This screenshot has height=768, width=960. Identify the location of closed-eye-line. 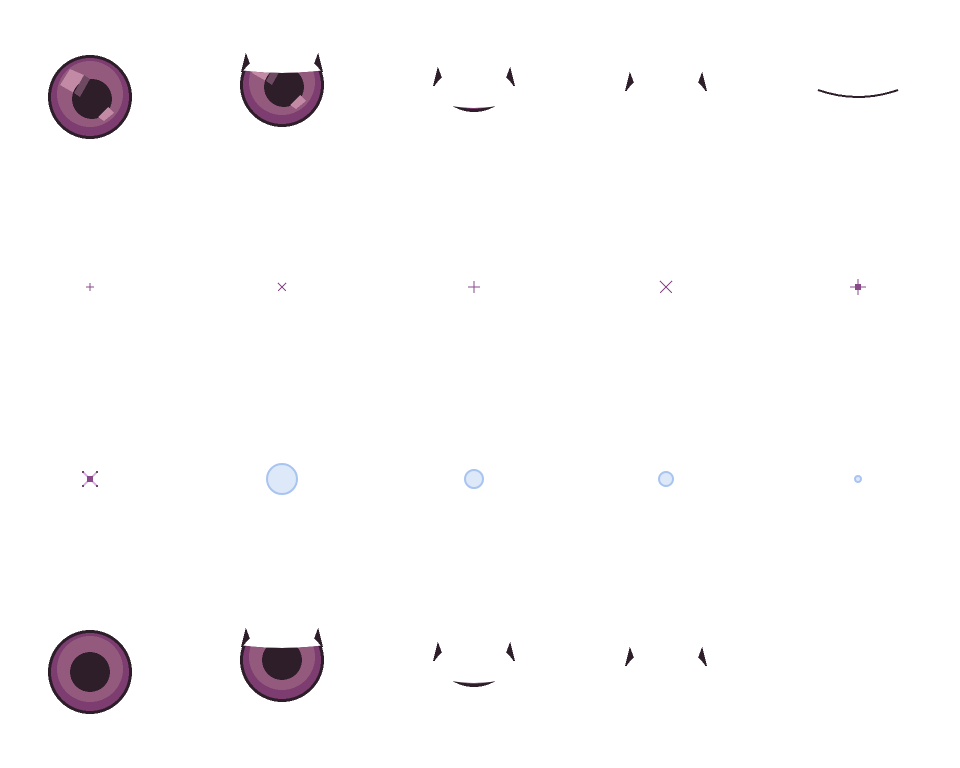
(858, 93).